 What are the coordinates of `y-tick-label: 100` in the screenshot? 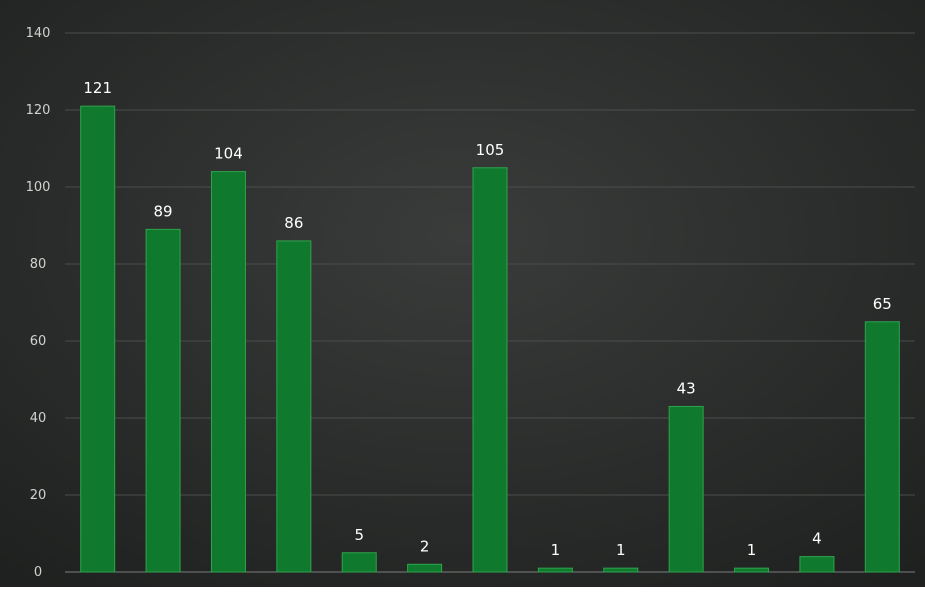 It's located at (38, 187).